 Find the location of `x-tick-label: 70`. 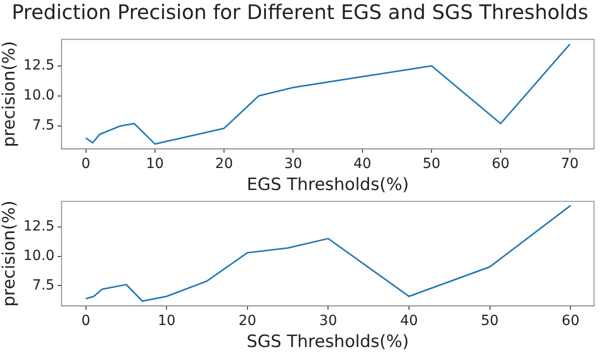

x-tick-label: 70 is located at coordinates (569, 164).